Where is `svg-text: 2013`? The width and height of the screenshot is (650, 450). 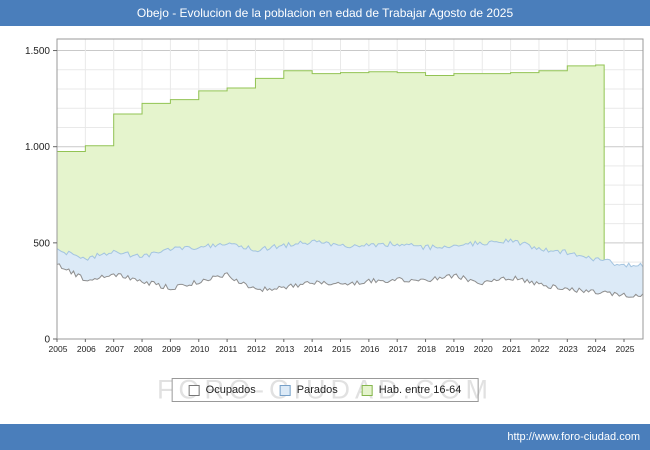 svg-text: 2013 is located at coordinates (284, 349).